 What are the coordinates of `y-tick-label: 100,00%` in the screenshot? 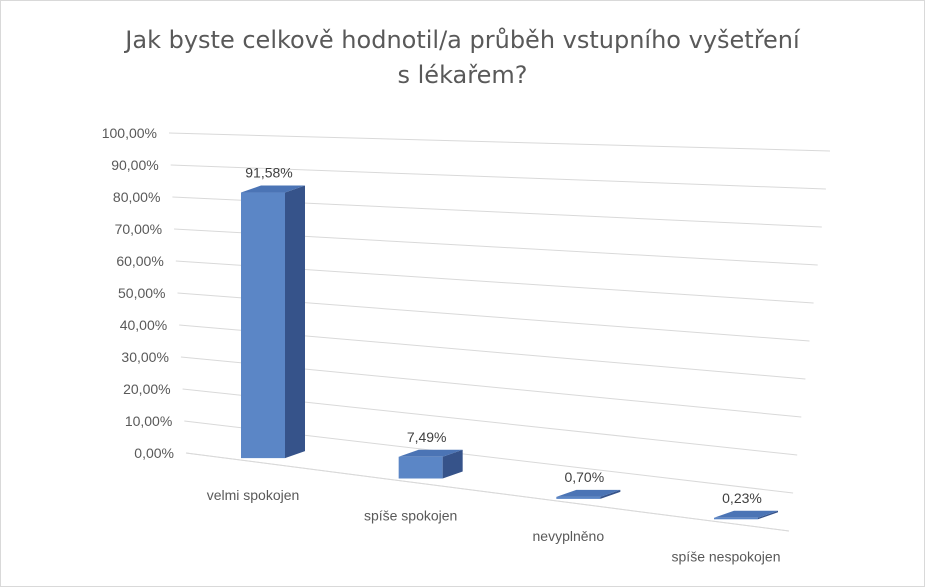 It's located at (129, 133).